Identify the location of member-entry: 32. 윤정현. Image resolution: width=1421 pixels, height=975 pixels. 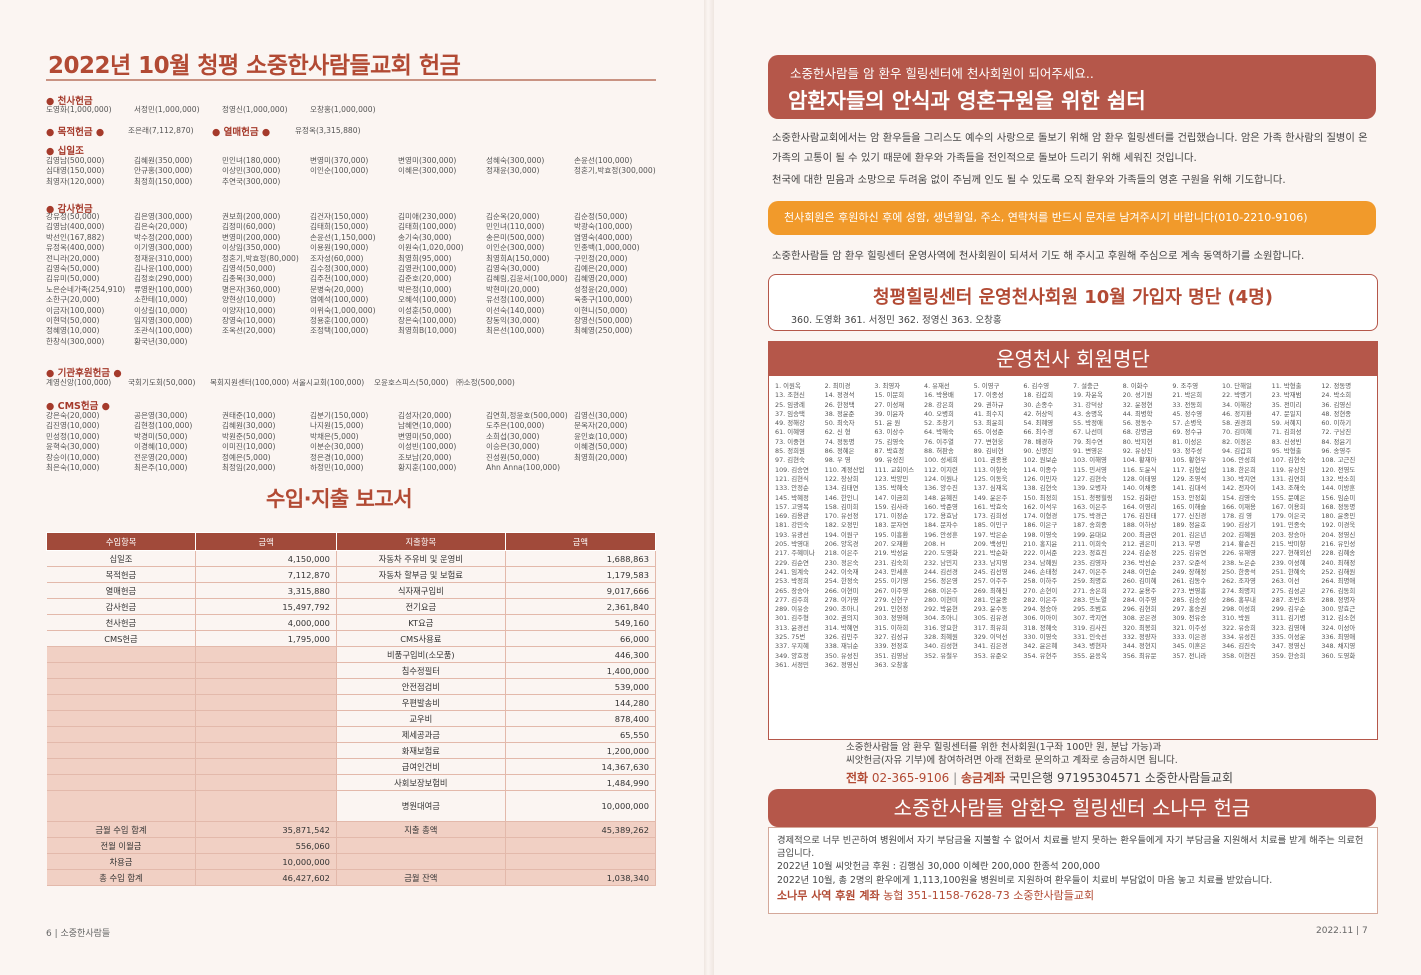
(1137, 404).